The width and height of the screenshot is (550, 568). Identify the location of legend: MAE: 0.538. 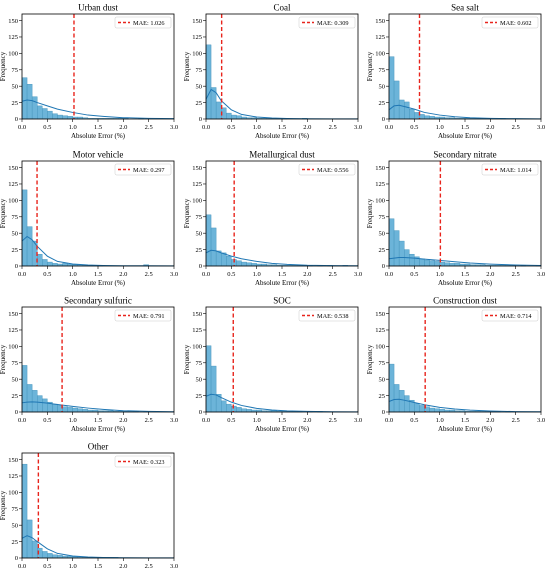
(327, 315).